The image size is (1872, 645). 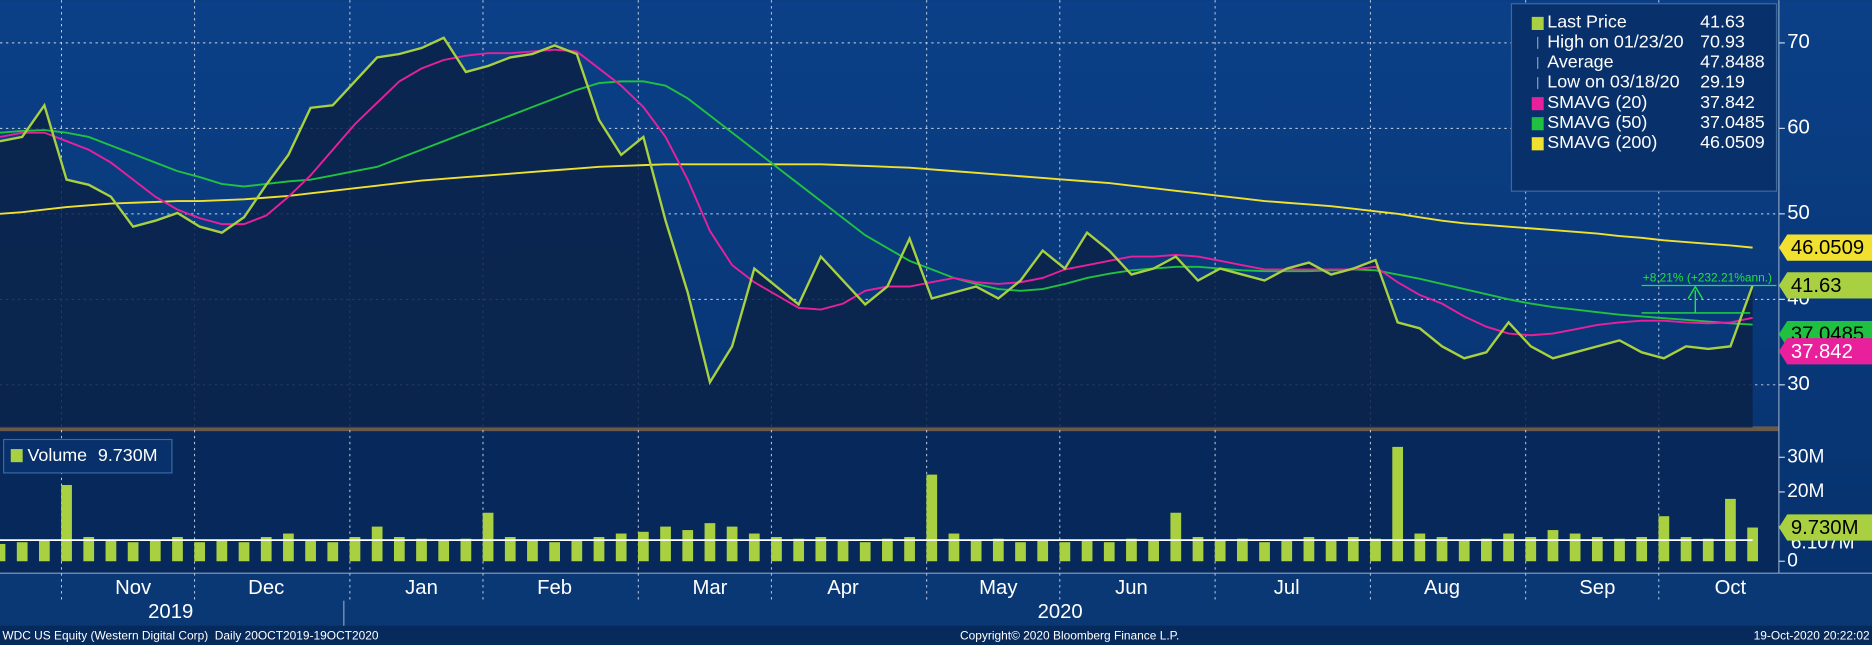 I want to click on value-tag-label: 9.730M, so click(x=1825, y=528).